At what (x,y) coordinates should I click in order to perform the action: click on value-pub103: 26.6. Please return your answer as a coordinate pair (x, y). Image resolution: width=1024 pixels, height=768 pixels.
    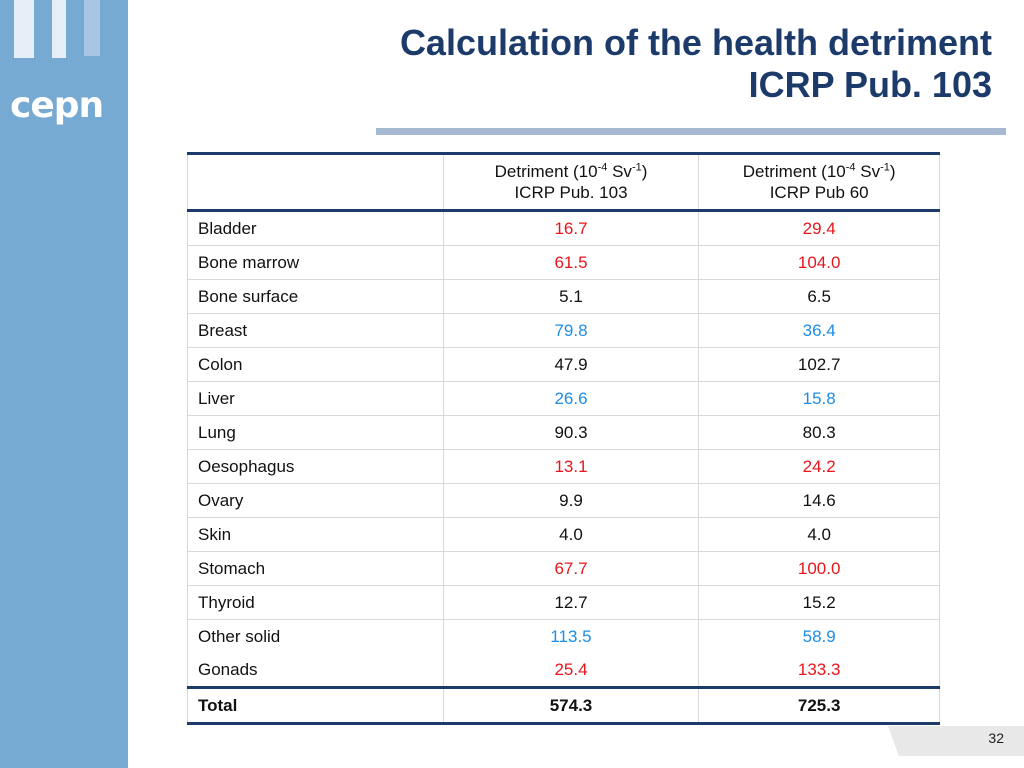
    Looking at the image, I should click on (571, 398).